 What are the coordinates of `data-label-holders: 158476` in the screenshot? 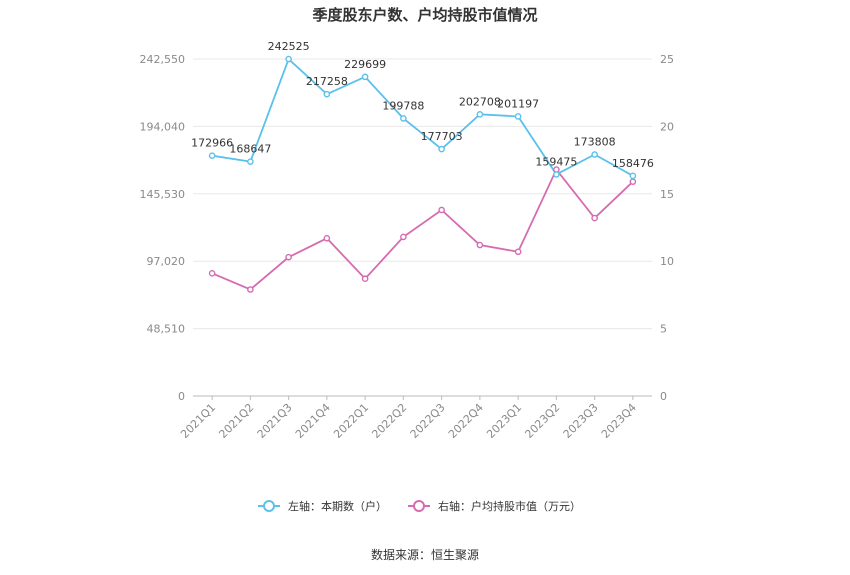 It's located at (633, 163).